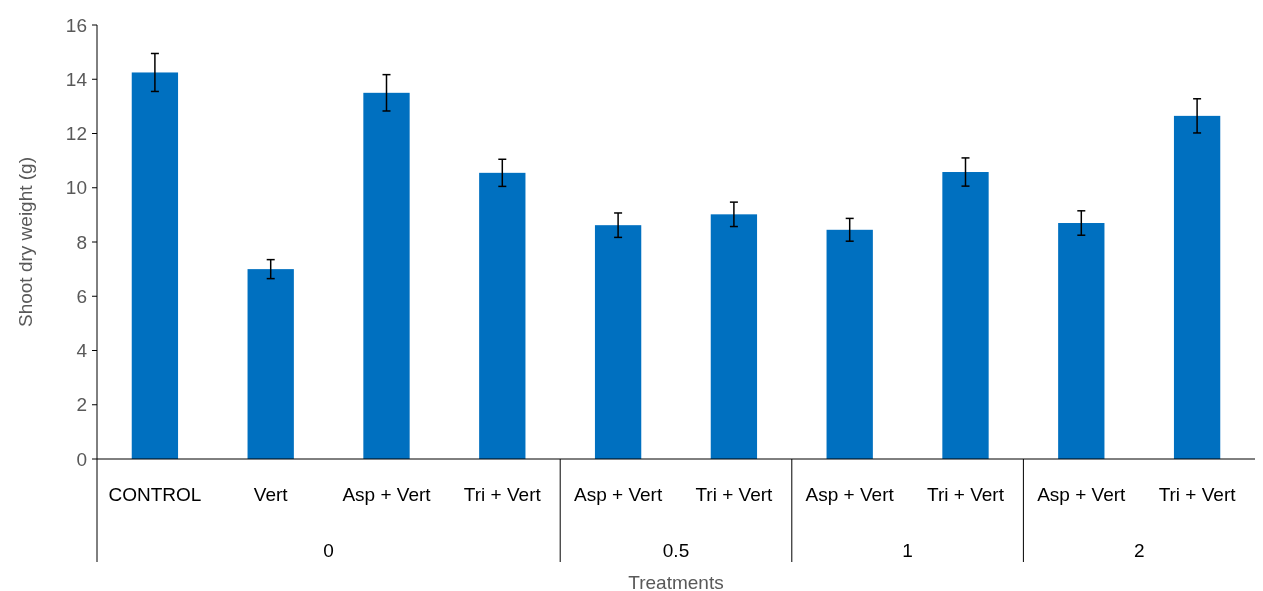 The image size is (1263, 591). Describe the element at coordinates (328, 550) in the screenshot. I see `text: 0` at that location.